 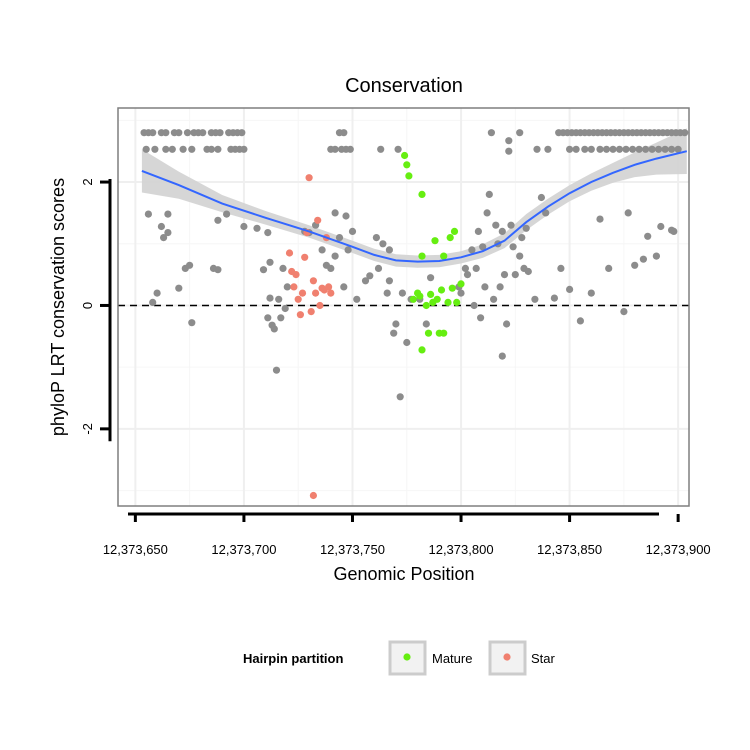 What do you see at coordinates (243, 549) in the screenshot?
I see `x-tick-label: 12,373,700` at bounding box center [243, 549].